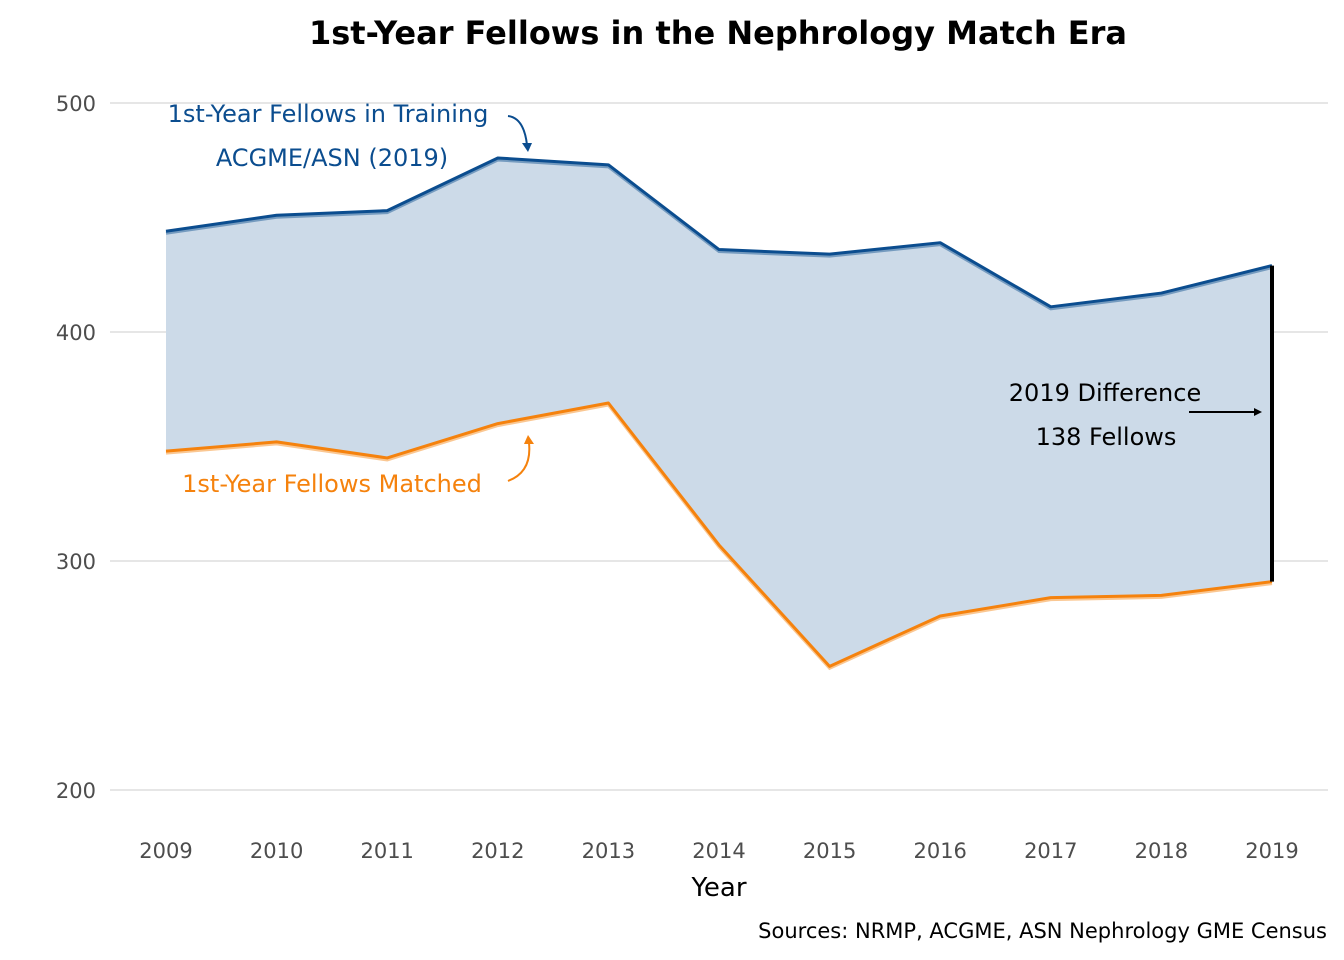 The width and height of the screenshot is (1344, 960). What do you see at coordinates (76, 791) in the screenshot?
I see `y-tick-label: 200` at bounding box center [76, 791].